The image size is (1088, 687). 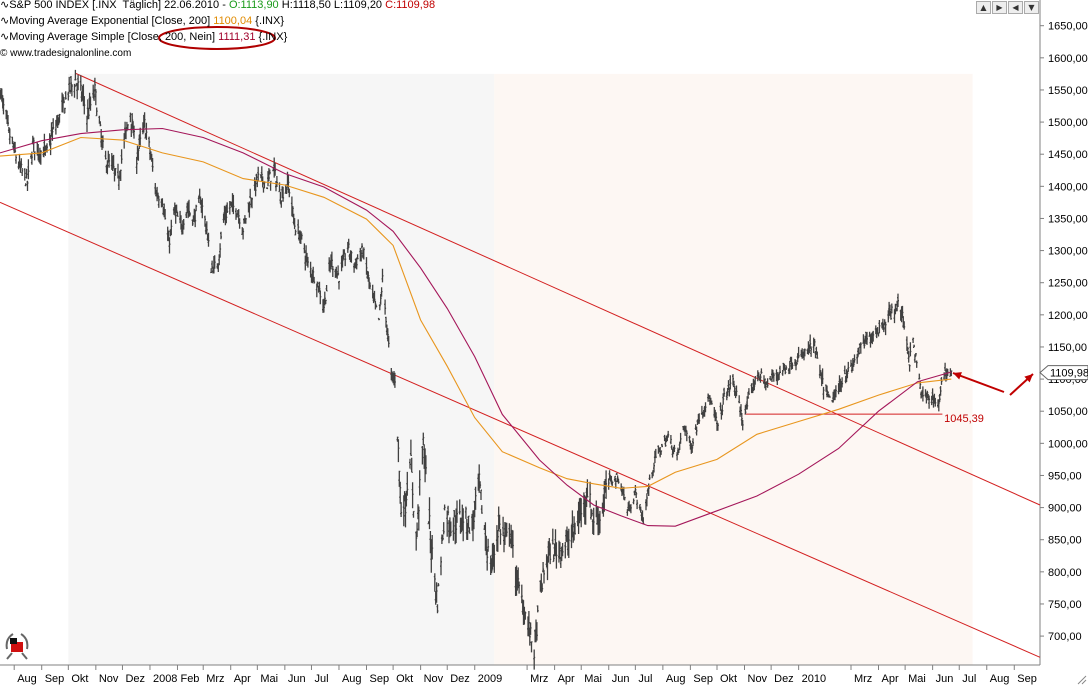 I want to click on source-text: © www.tradesignalonline.com, so click(x=66, y=53).